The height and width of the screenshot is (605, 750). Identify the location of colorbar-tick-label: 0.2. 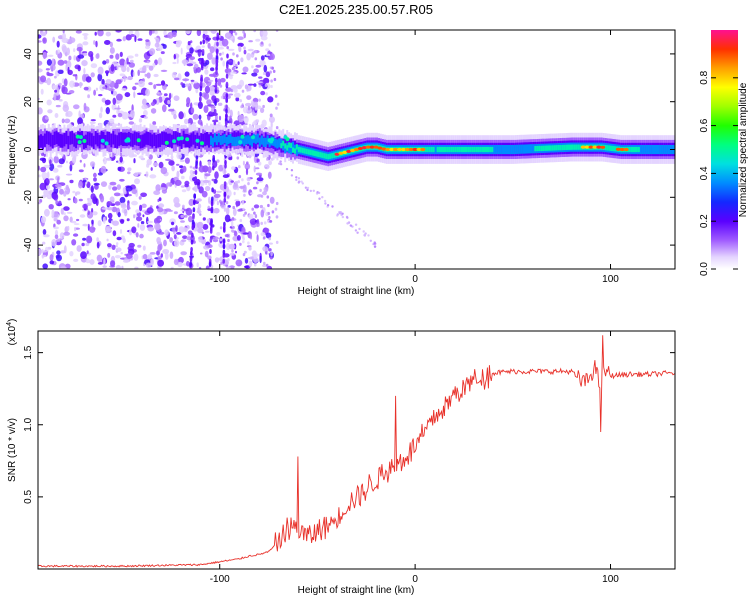
(704, 221).